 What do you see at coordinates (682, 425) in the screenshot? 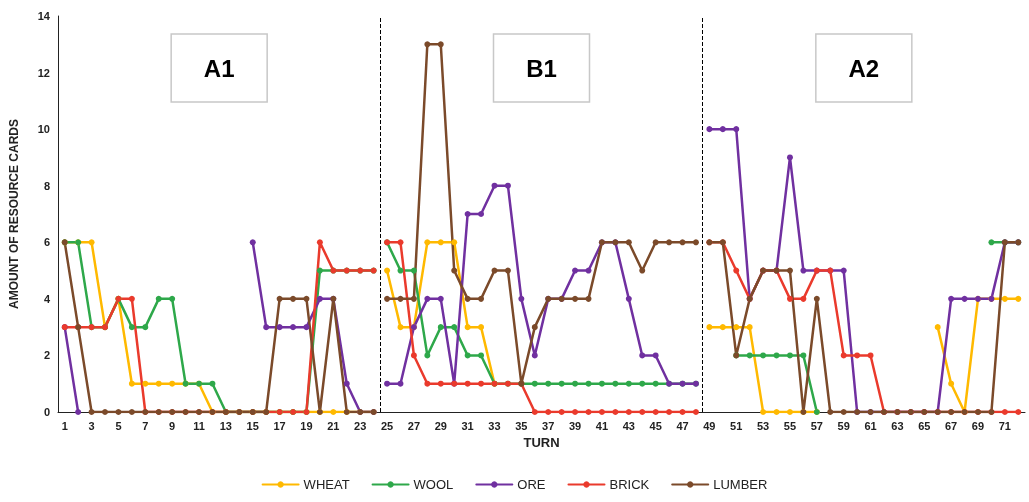
I see `x-tick-label: 47` at bounding box center [682, 425].